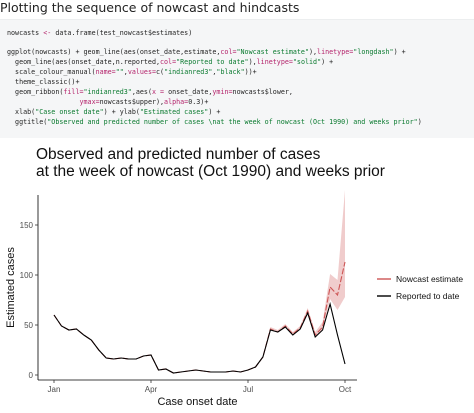  Describe the element at coordinates (151, 389) in the screenshot. I see `x-tick-label: Apr` at that location.